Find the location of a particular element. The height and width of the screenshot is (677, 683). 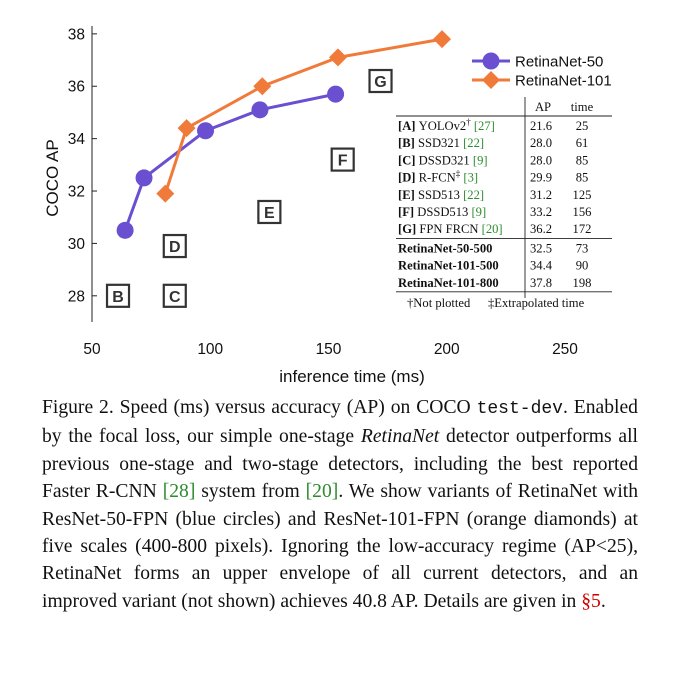

table-cell-time: 61 is located at coordinates (582, 143).